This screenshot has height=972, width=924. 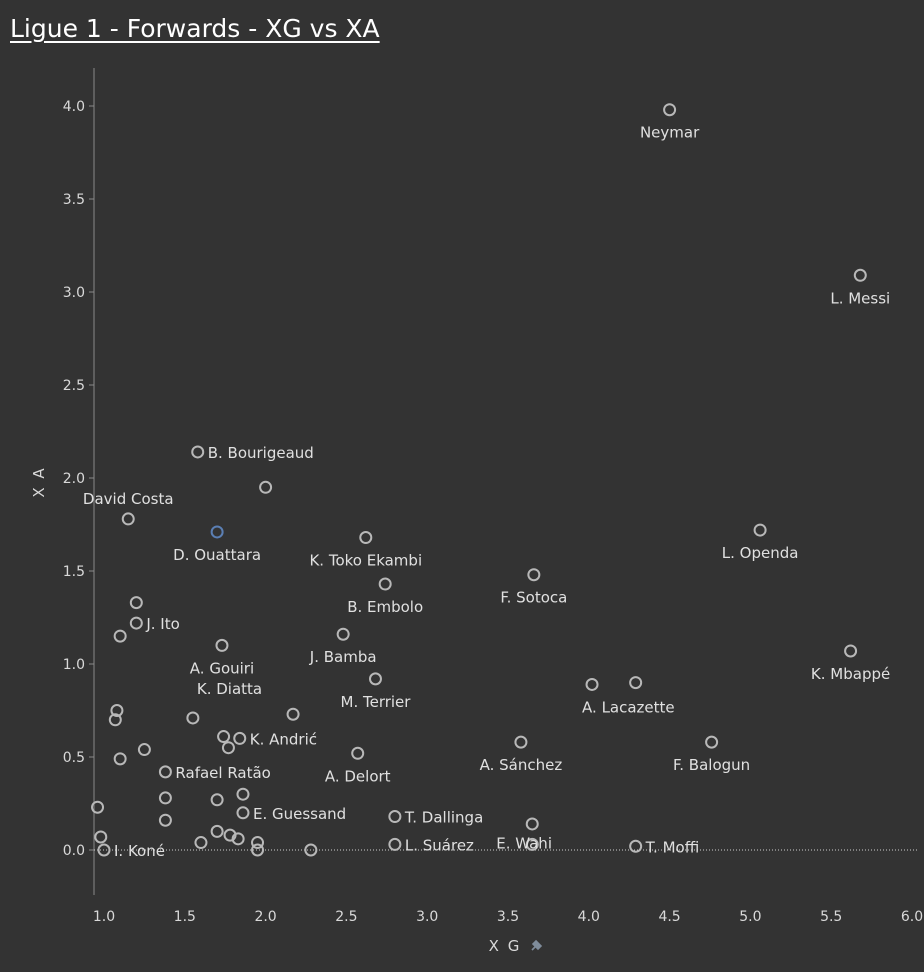 What do you see at coordinates (74, 758) in the screenshot?
I see `y-tick-label: 0.5` at bounding box center [74, 758].